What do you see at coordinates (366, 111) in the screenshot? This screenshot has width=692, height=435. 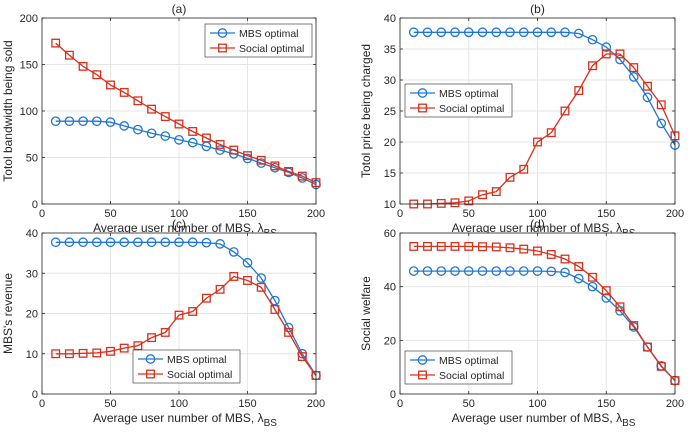 I see `y-axis-label: Totol price being charged` at bounding box center [366, 111].